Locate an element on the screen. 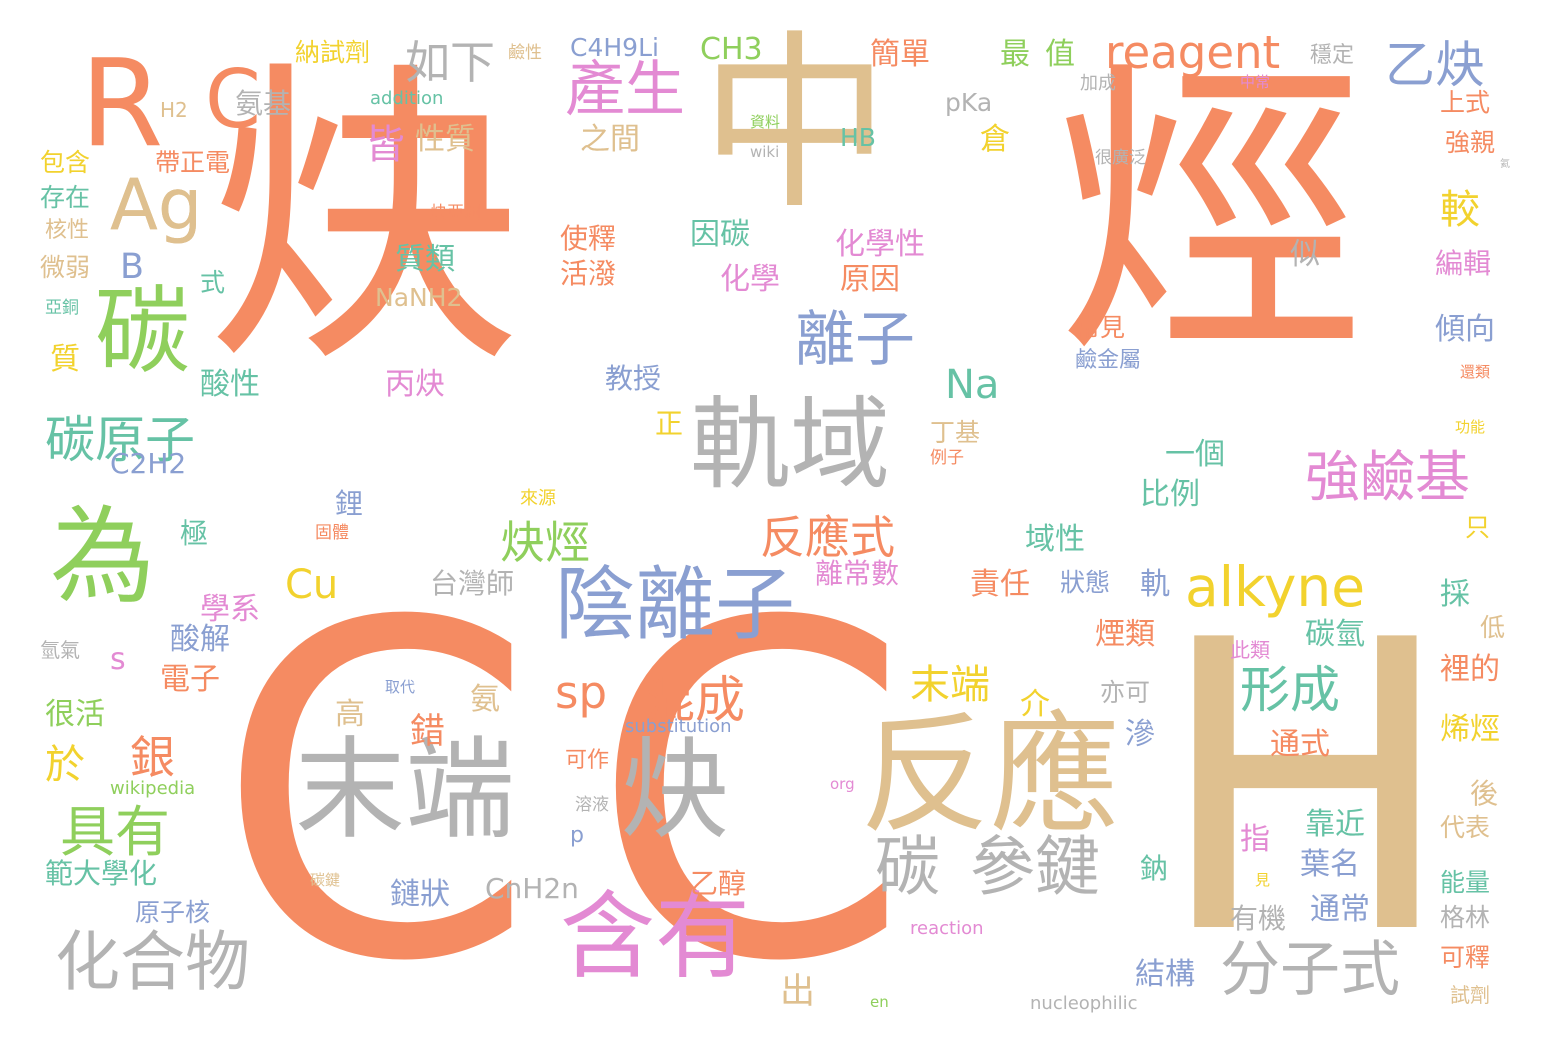  cloud-word: 介 is located at coordinates (1035, 704).